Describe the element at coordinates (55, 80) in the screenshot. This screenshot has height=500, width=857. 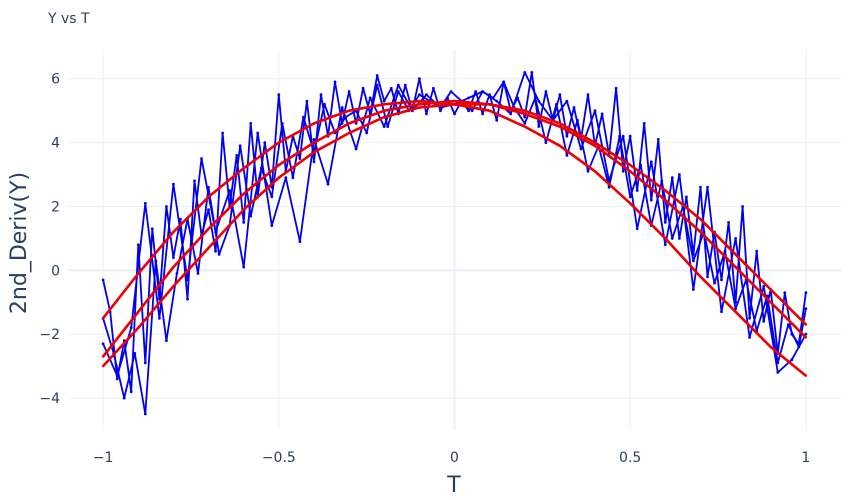
I see `y-tick-label: 6` at that location.